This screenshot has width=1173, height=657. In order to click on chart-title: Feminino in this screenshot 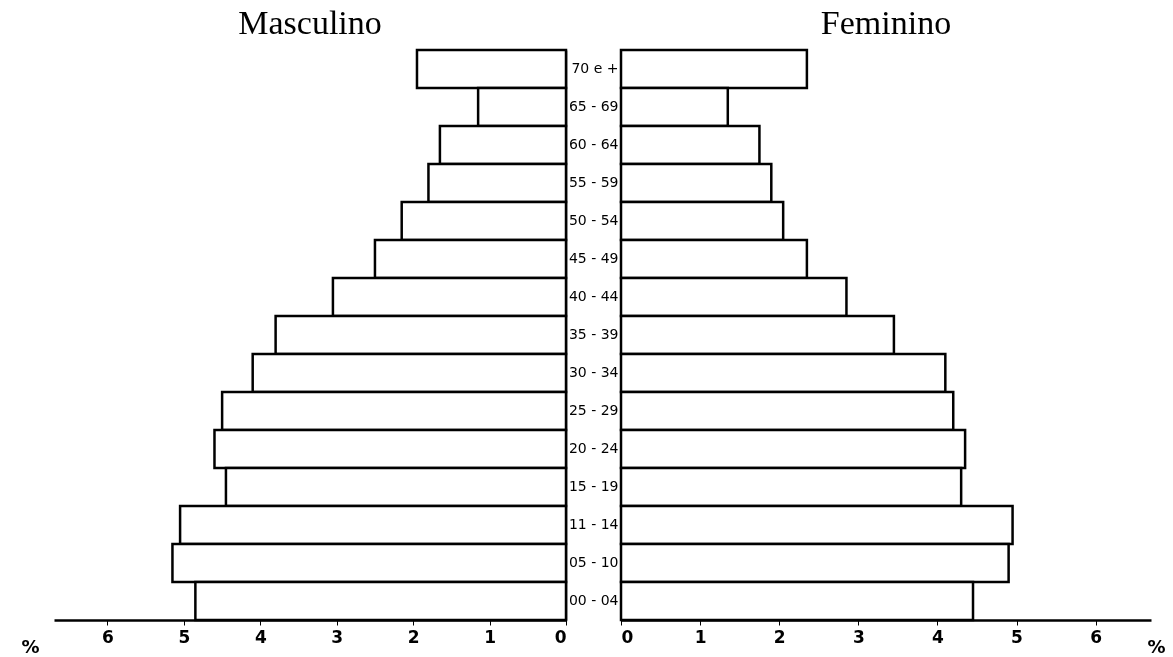, I will do `click(886, 22)`.